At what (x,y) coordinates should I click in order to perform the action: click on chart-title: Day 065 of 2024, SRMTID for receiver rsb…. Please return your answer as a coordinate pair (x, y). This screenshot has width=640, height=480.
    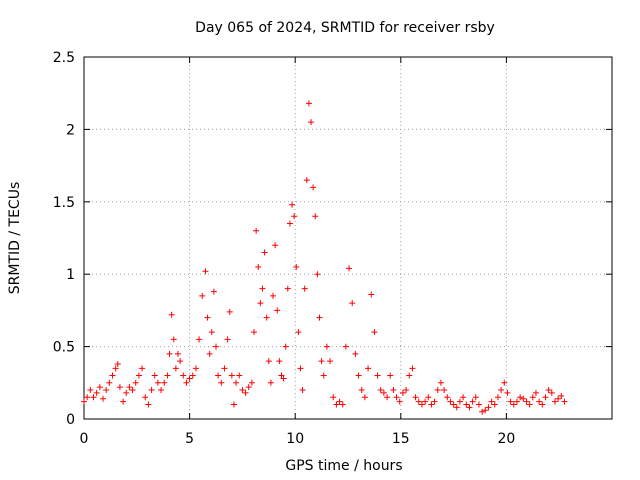
    Looking at the image, I should click on (345, 28).